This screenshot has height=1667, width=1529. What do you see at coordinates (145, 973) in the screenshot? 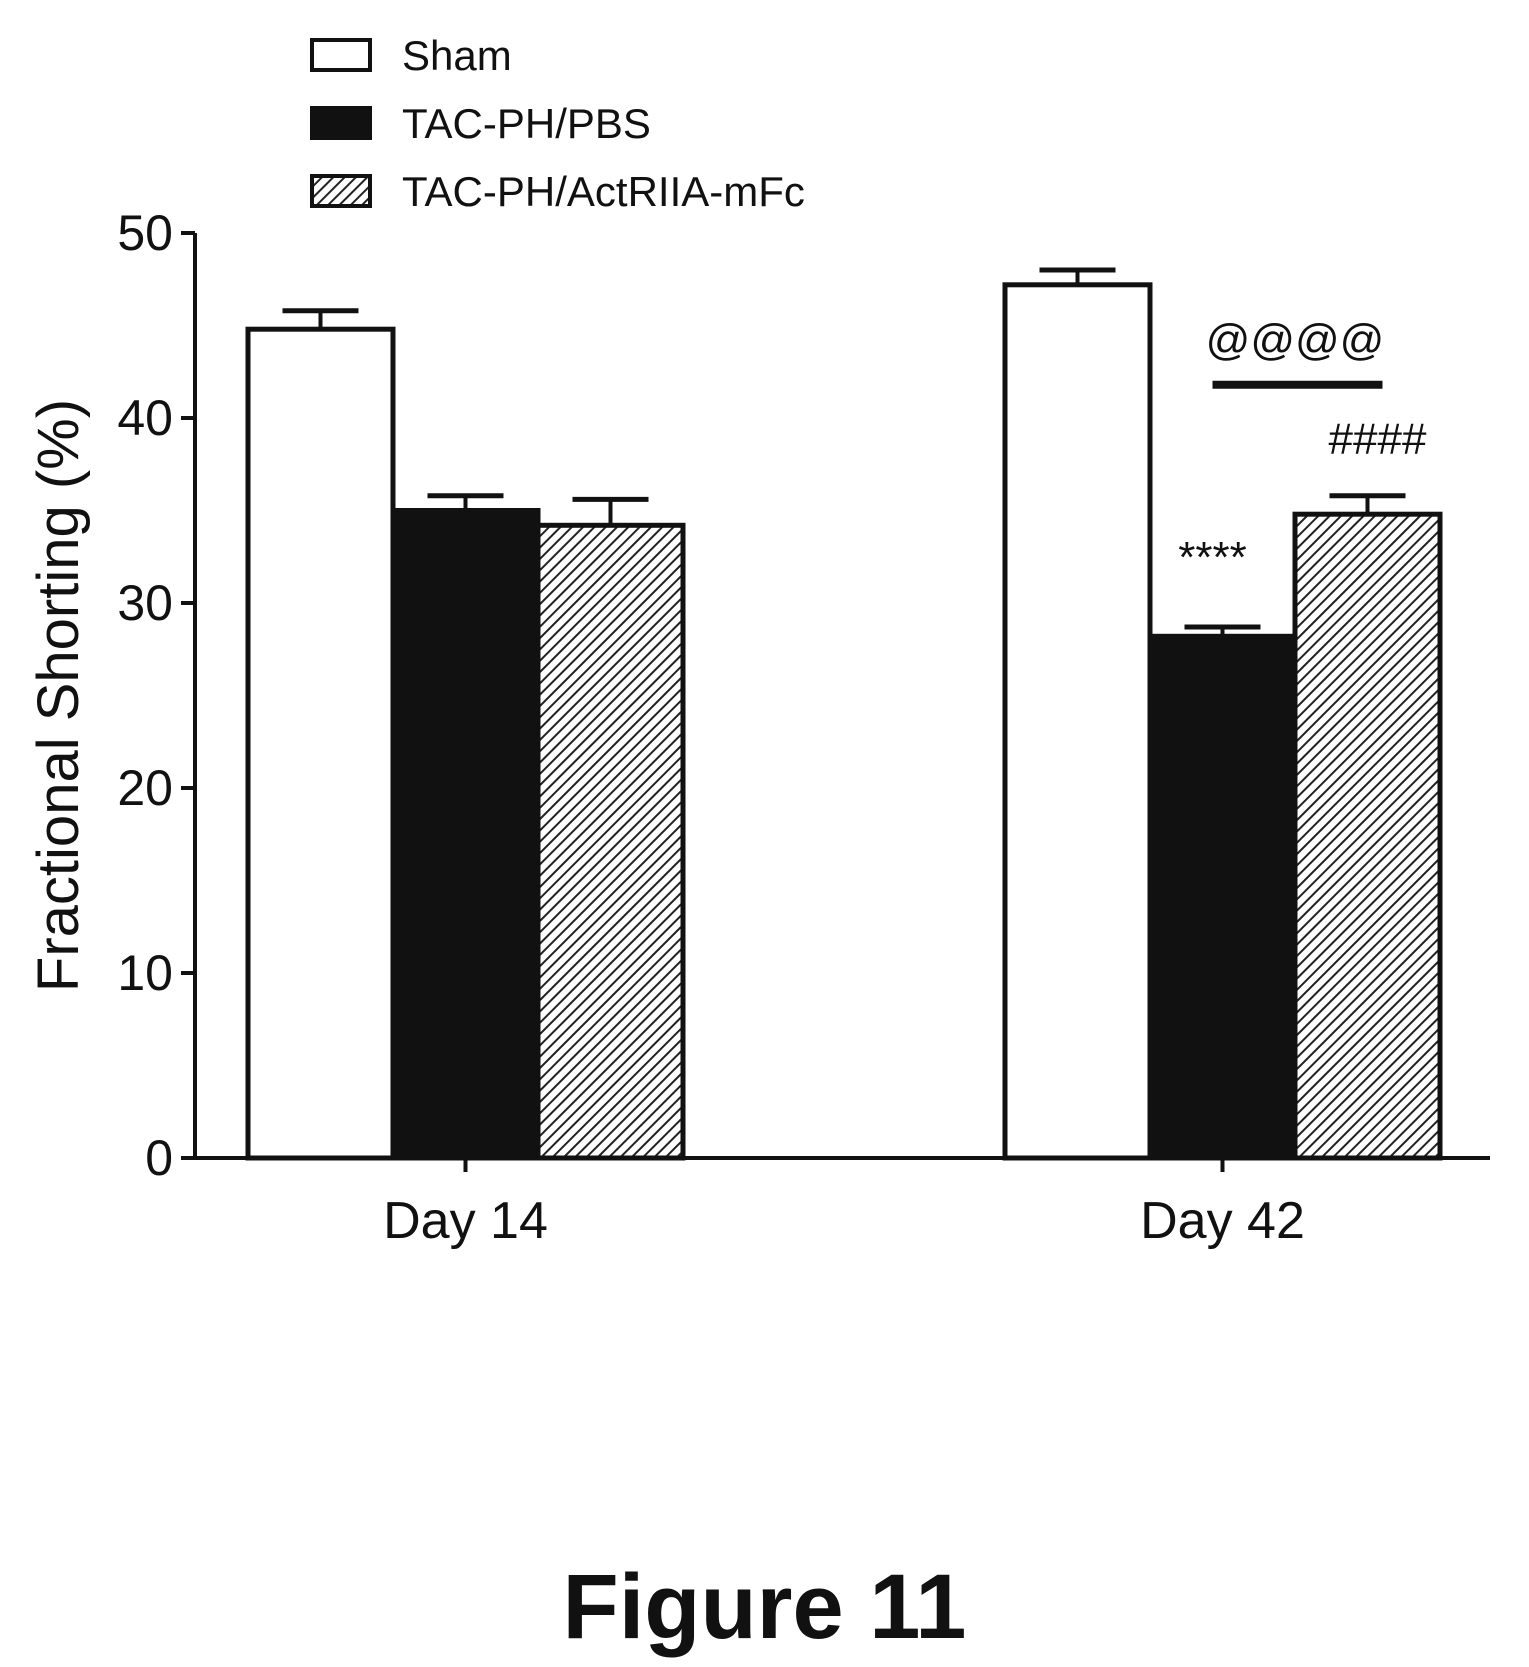
I see `y-tick-label: 10` at bounding box center [145, 973].